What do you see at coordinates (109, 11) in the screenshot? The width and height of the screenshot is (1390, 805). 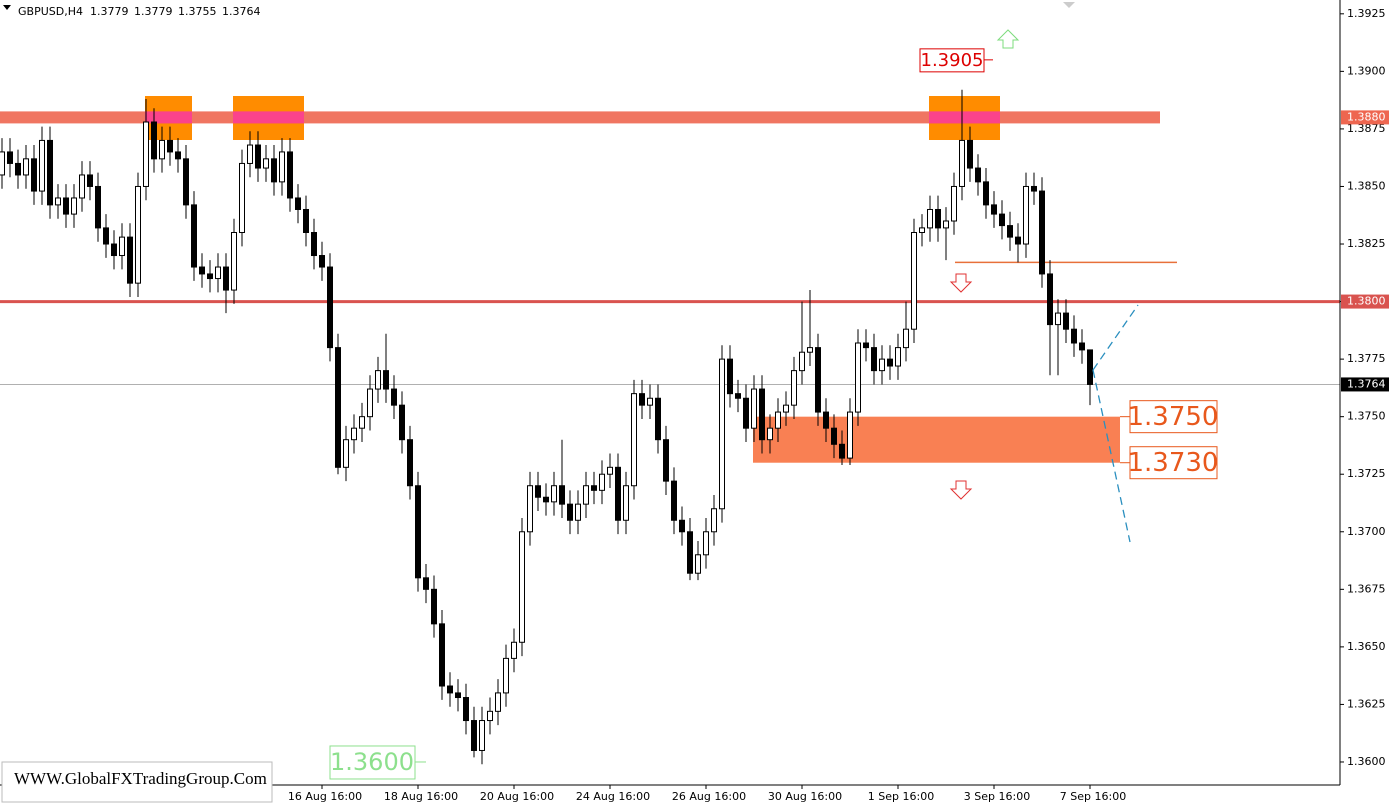 I see `header-open: 1.3779` at bounding box center [109, 11].